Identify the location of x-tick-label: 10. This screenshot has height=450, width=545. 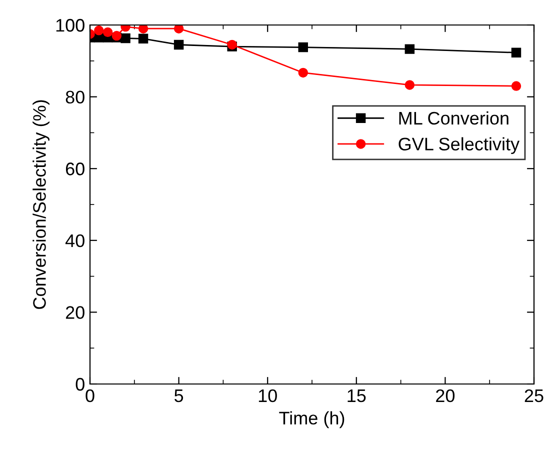
(267, 395).